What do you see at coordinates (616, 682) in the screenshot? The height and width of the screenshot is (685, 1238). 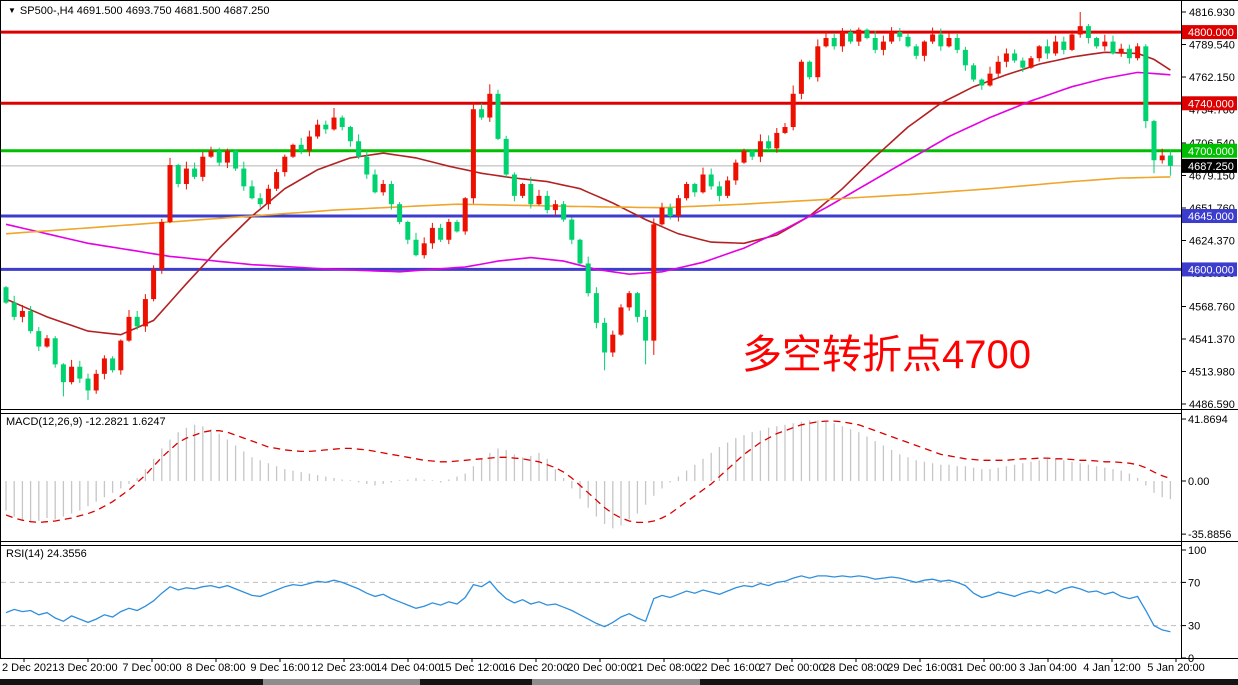 I see `taskbar-segment` at bounding box center [616, 682].